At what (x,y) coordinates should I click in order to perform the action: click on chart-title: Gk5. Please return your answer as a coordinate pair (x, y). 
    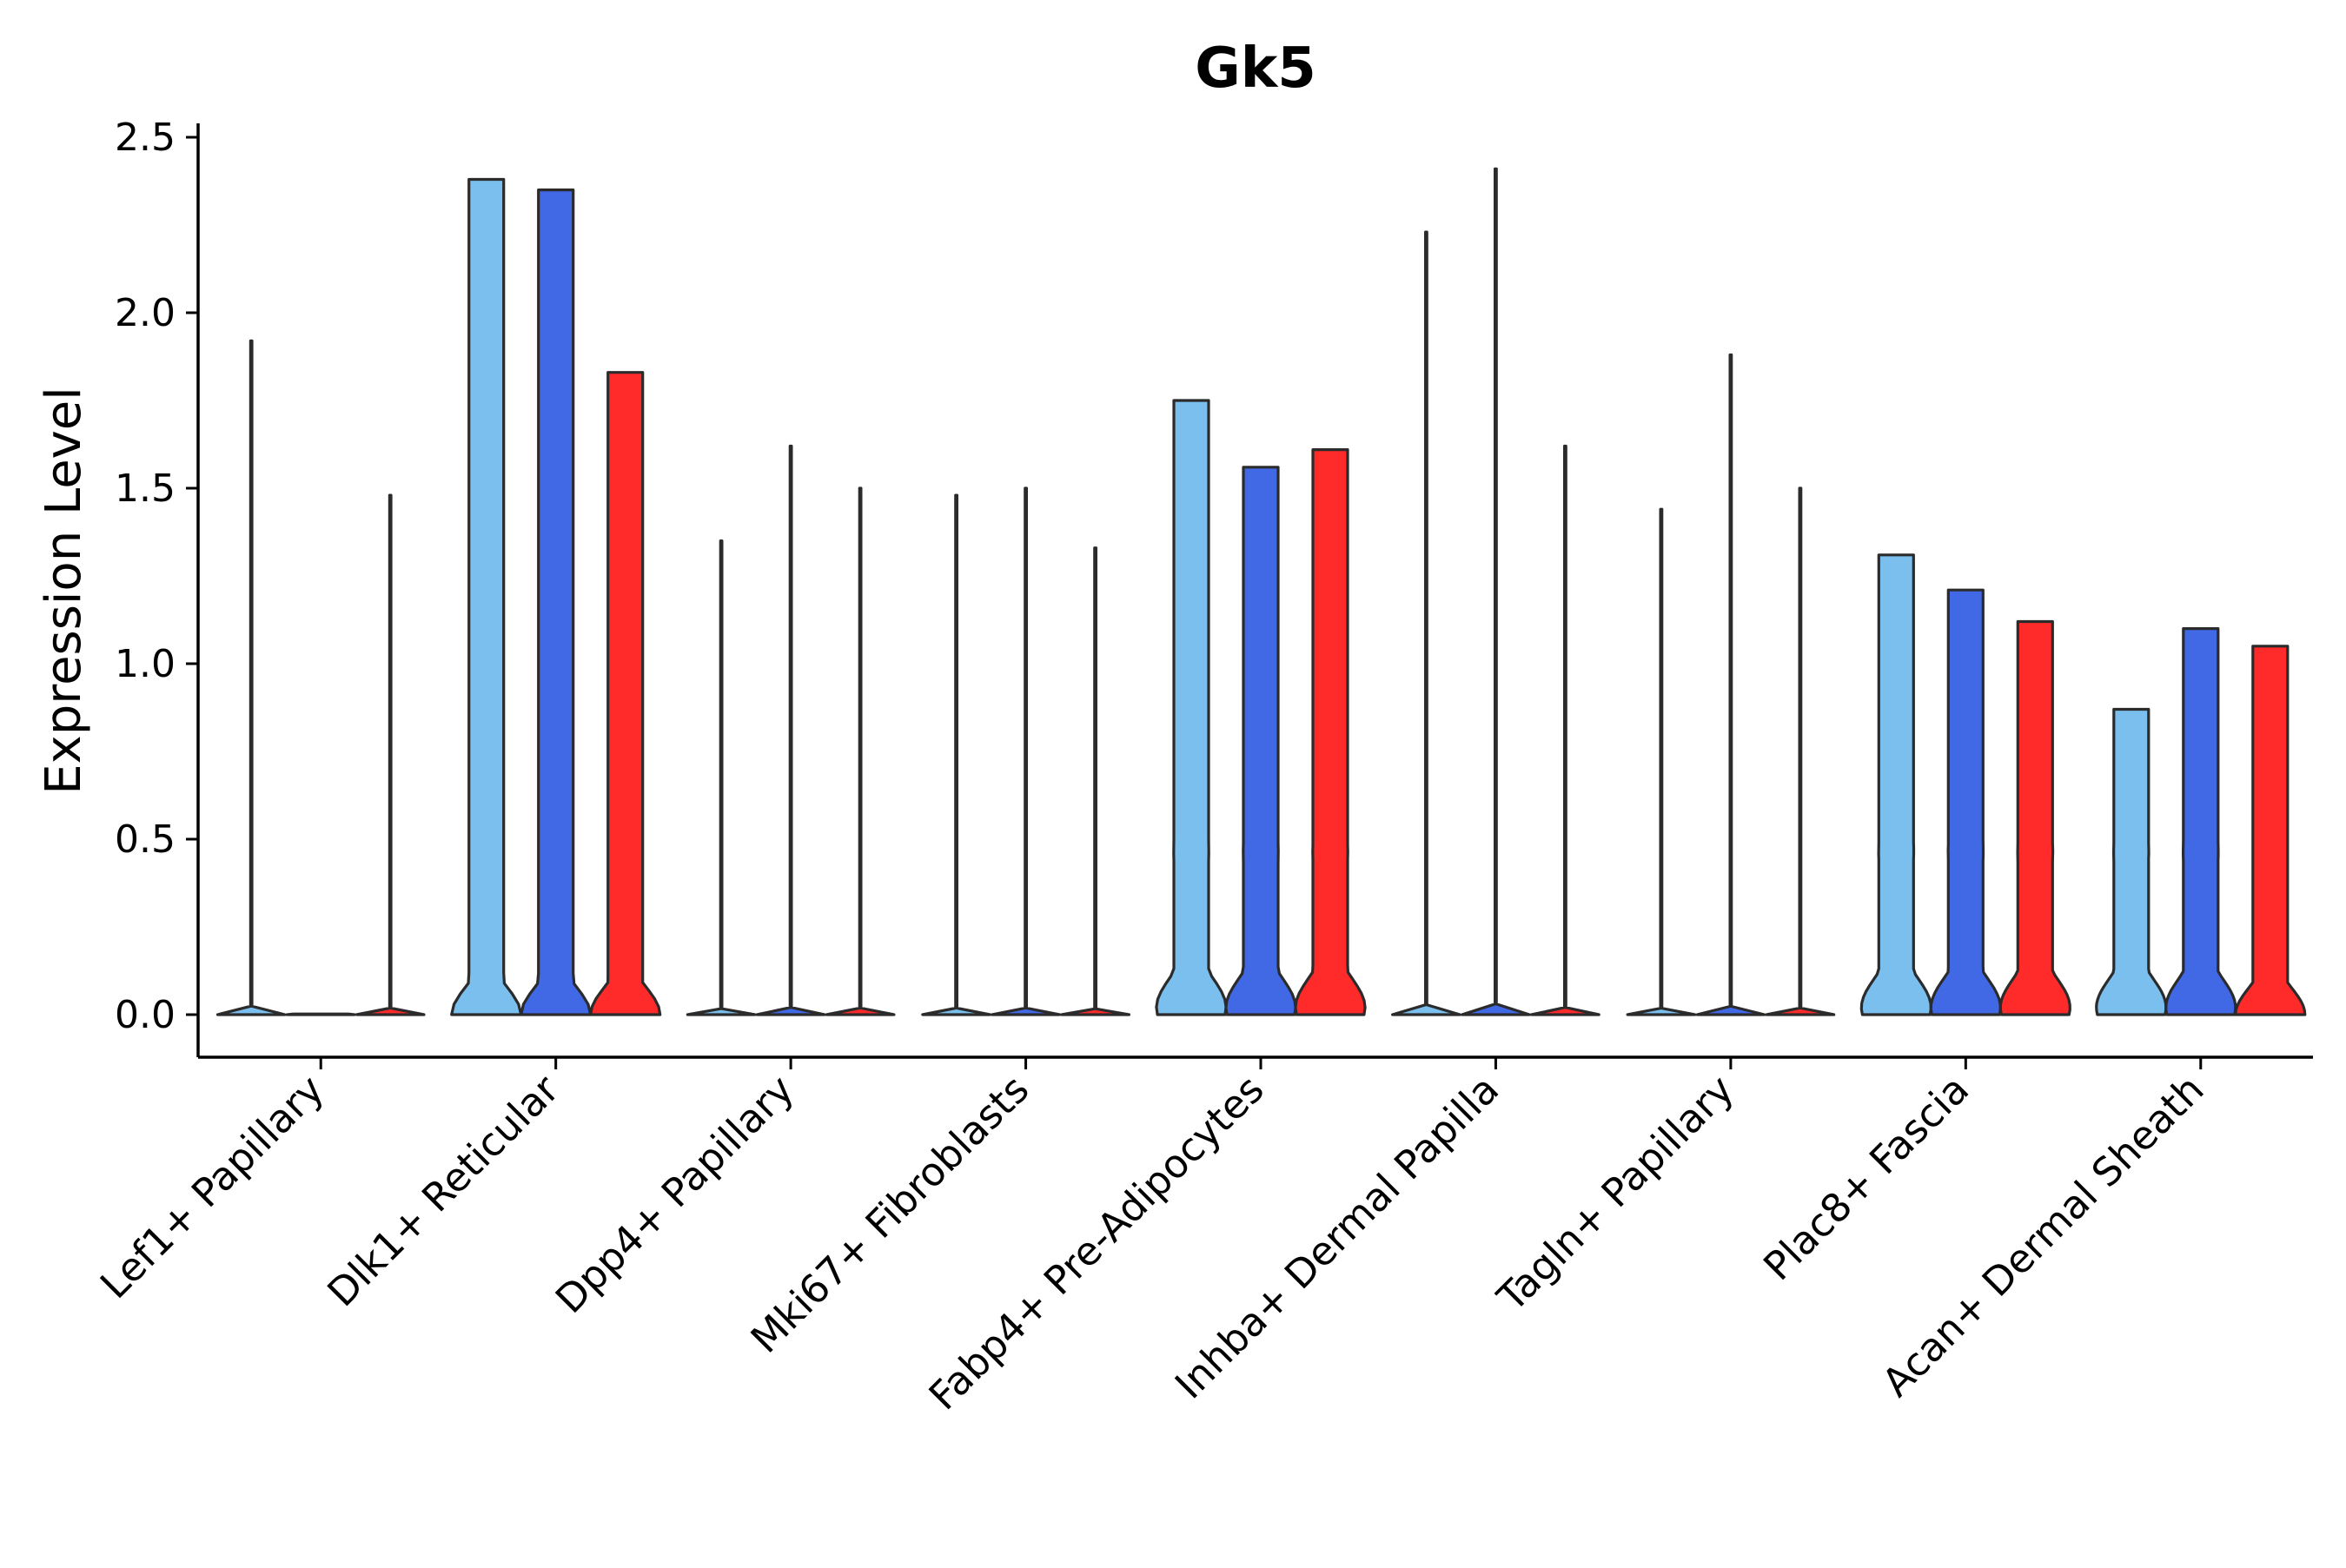
    Looking at the image, I should click on (1255, 68).